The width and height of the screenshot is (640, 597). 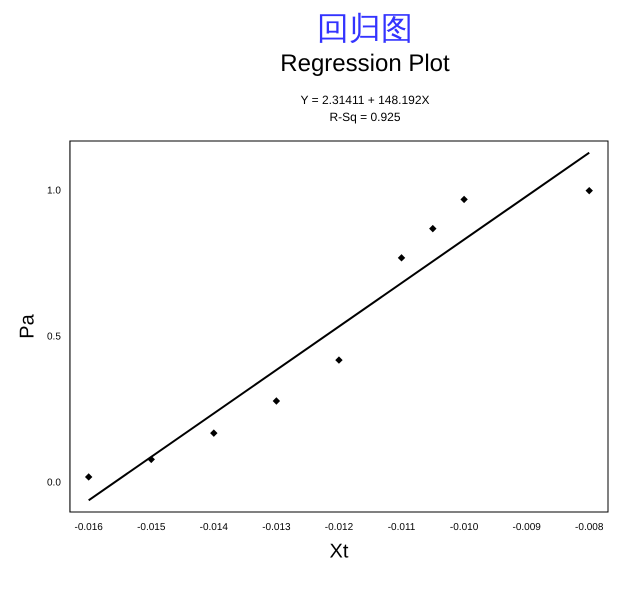 What do you see at coordinates (464, 527) in the screenshot?
I see `x-tick-label: -0.010` at bounding box center [464, 527].